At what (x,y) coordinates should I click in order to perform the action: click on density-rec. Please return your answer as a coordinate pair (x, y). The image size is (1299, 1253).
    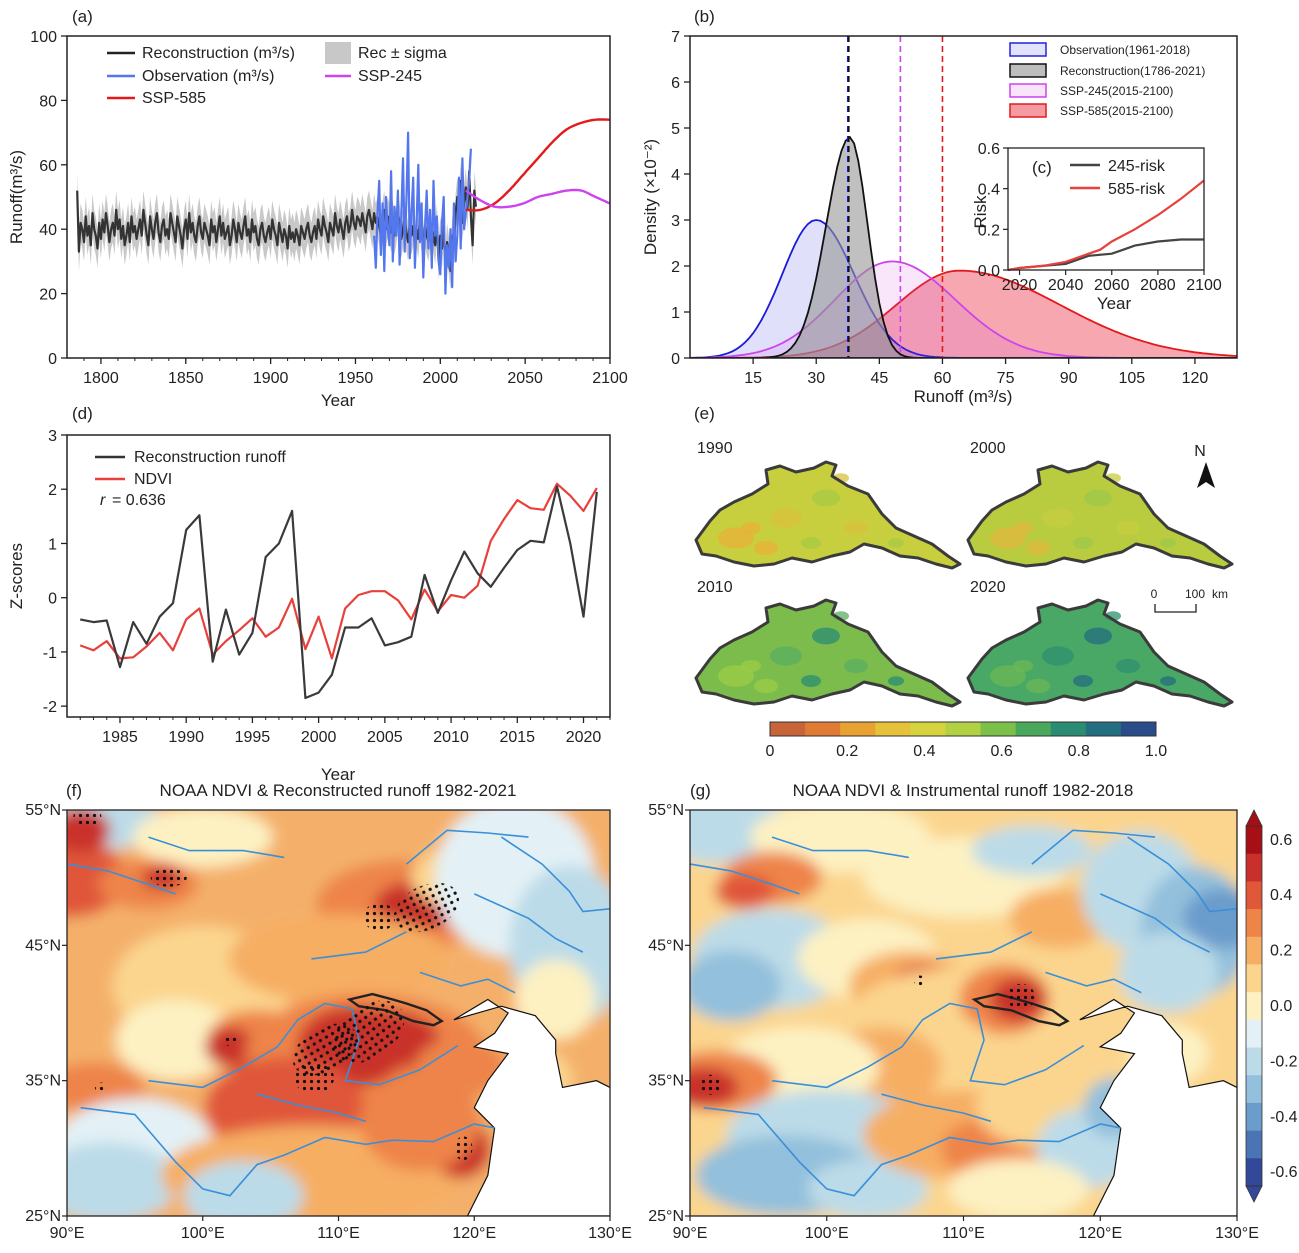
    Looking at the image, I should click on (963, 246).